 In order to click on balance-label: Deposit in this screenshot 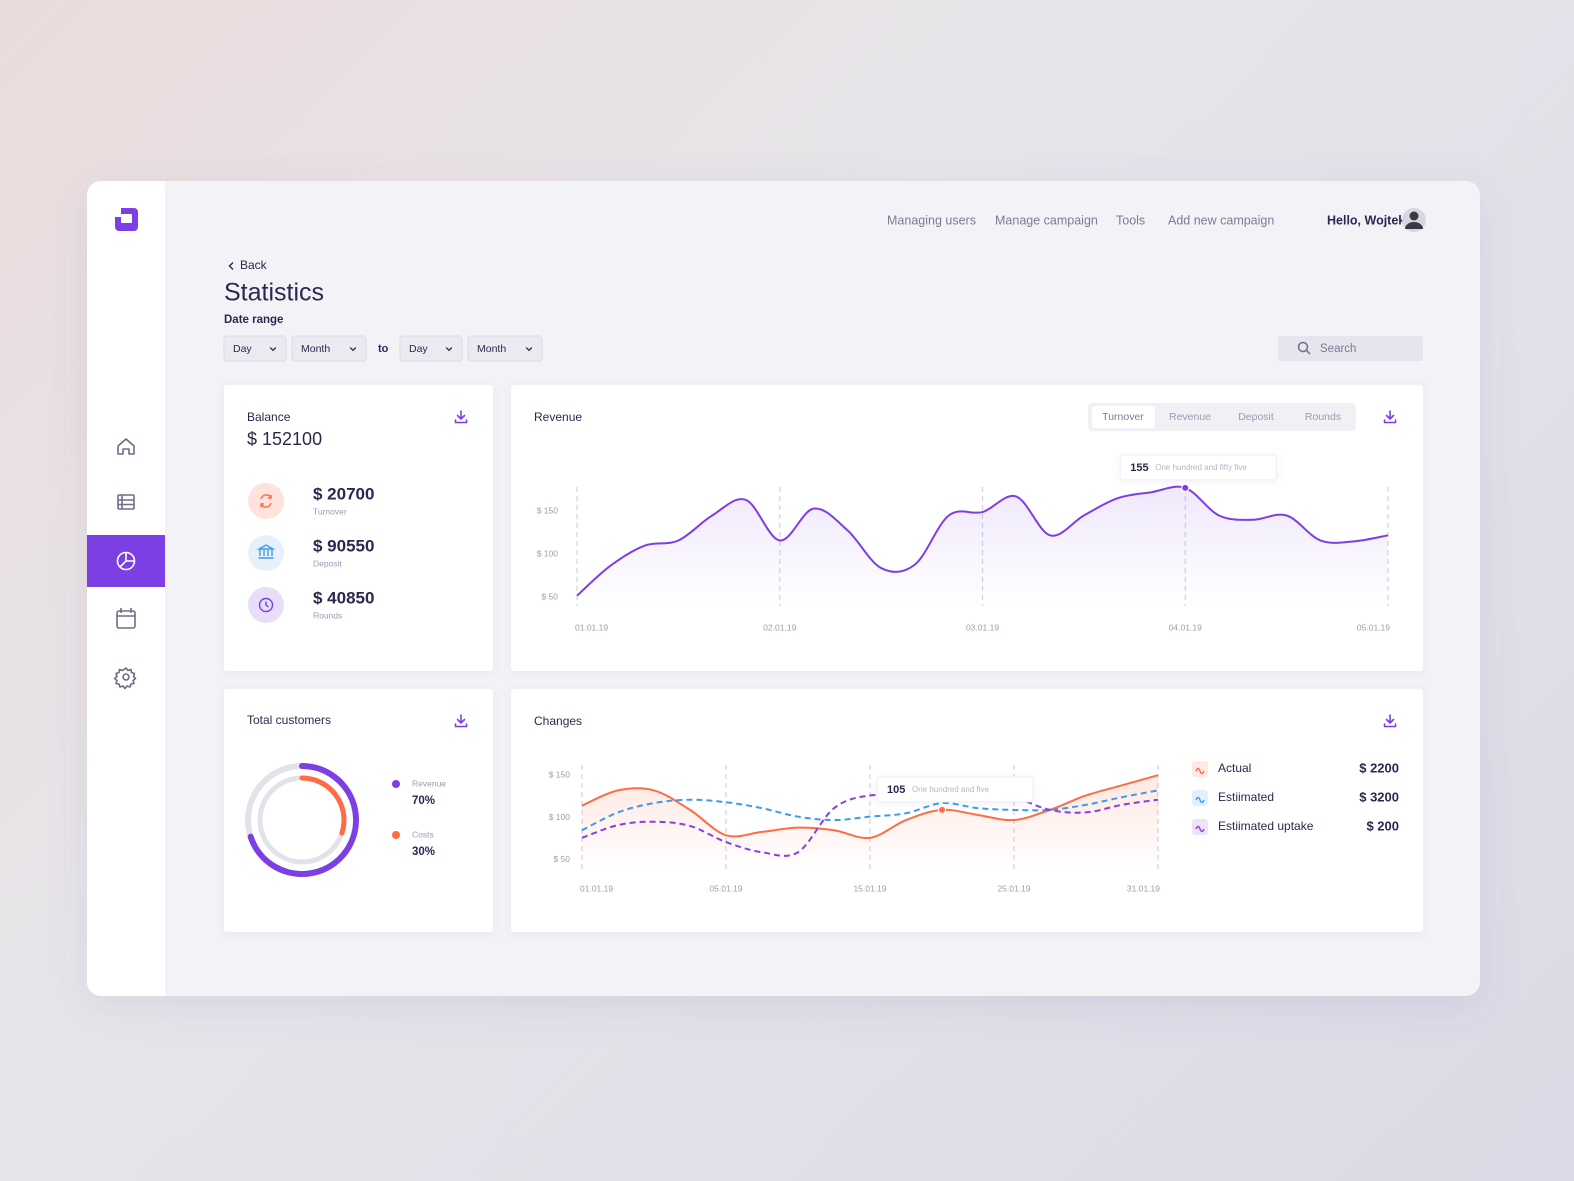, I will do `click(327, 563)`.